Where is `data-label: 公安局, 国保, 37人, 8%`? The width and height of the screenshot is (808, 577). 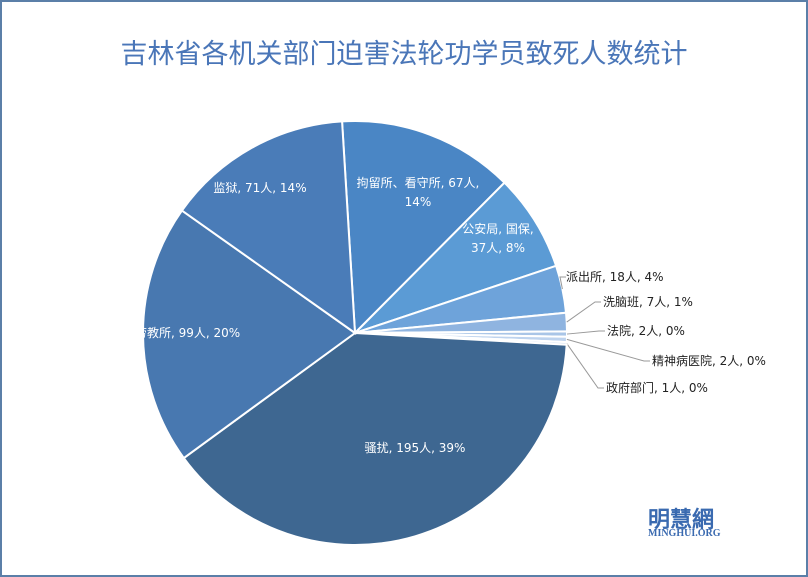
data-label: 公安局, 国保, 37人, 8% is located at coordinates (498, 238).